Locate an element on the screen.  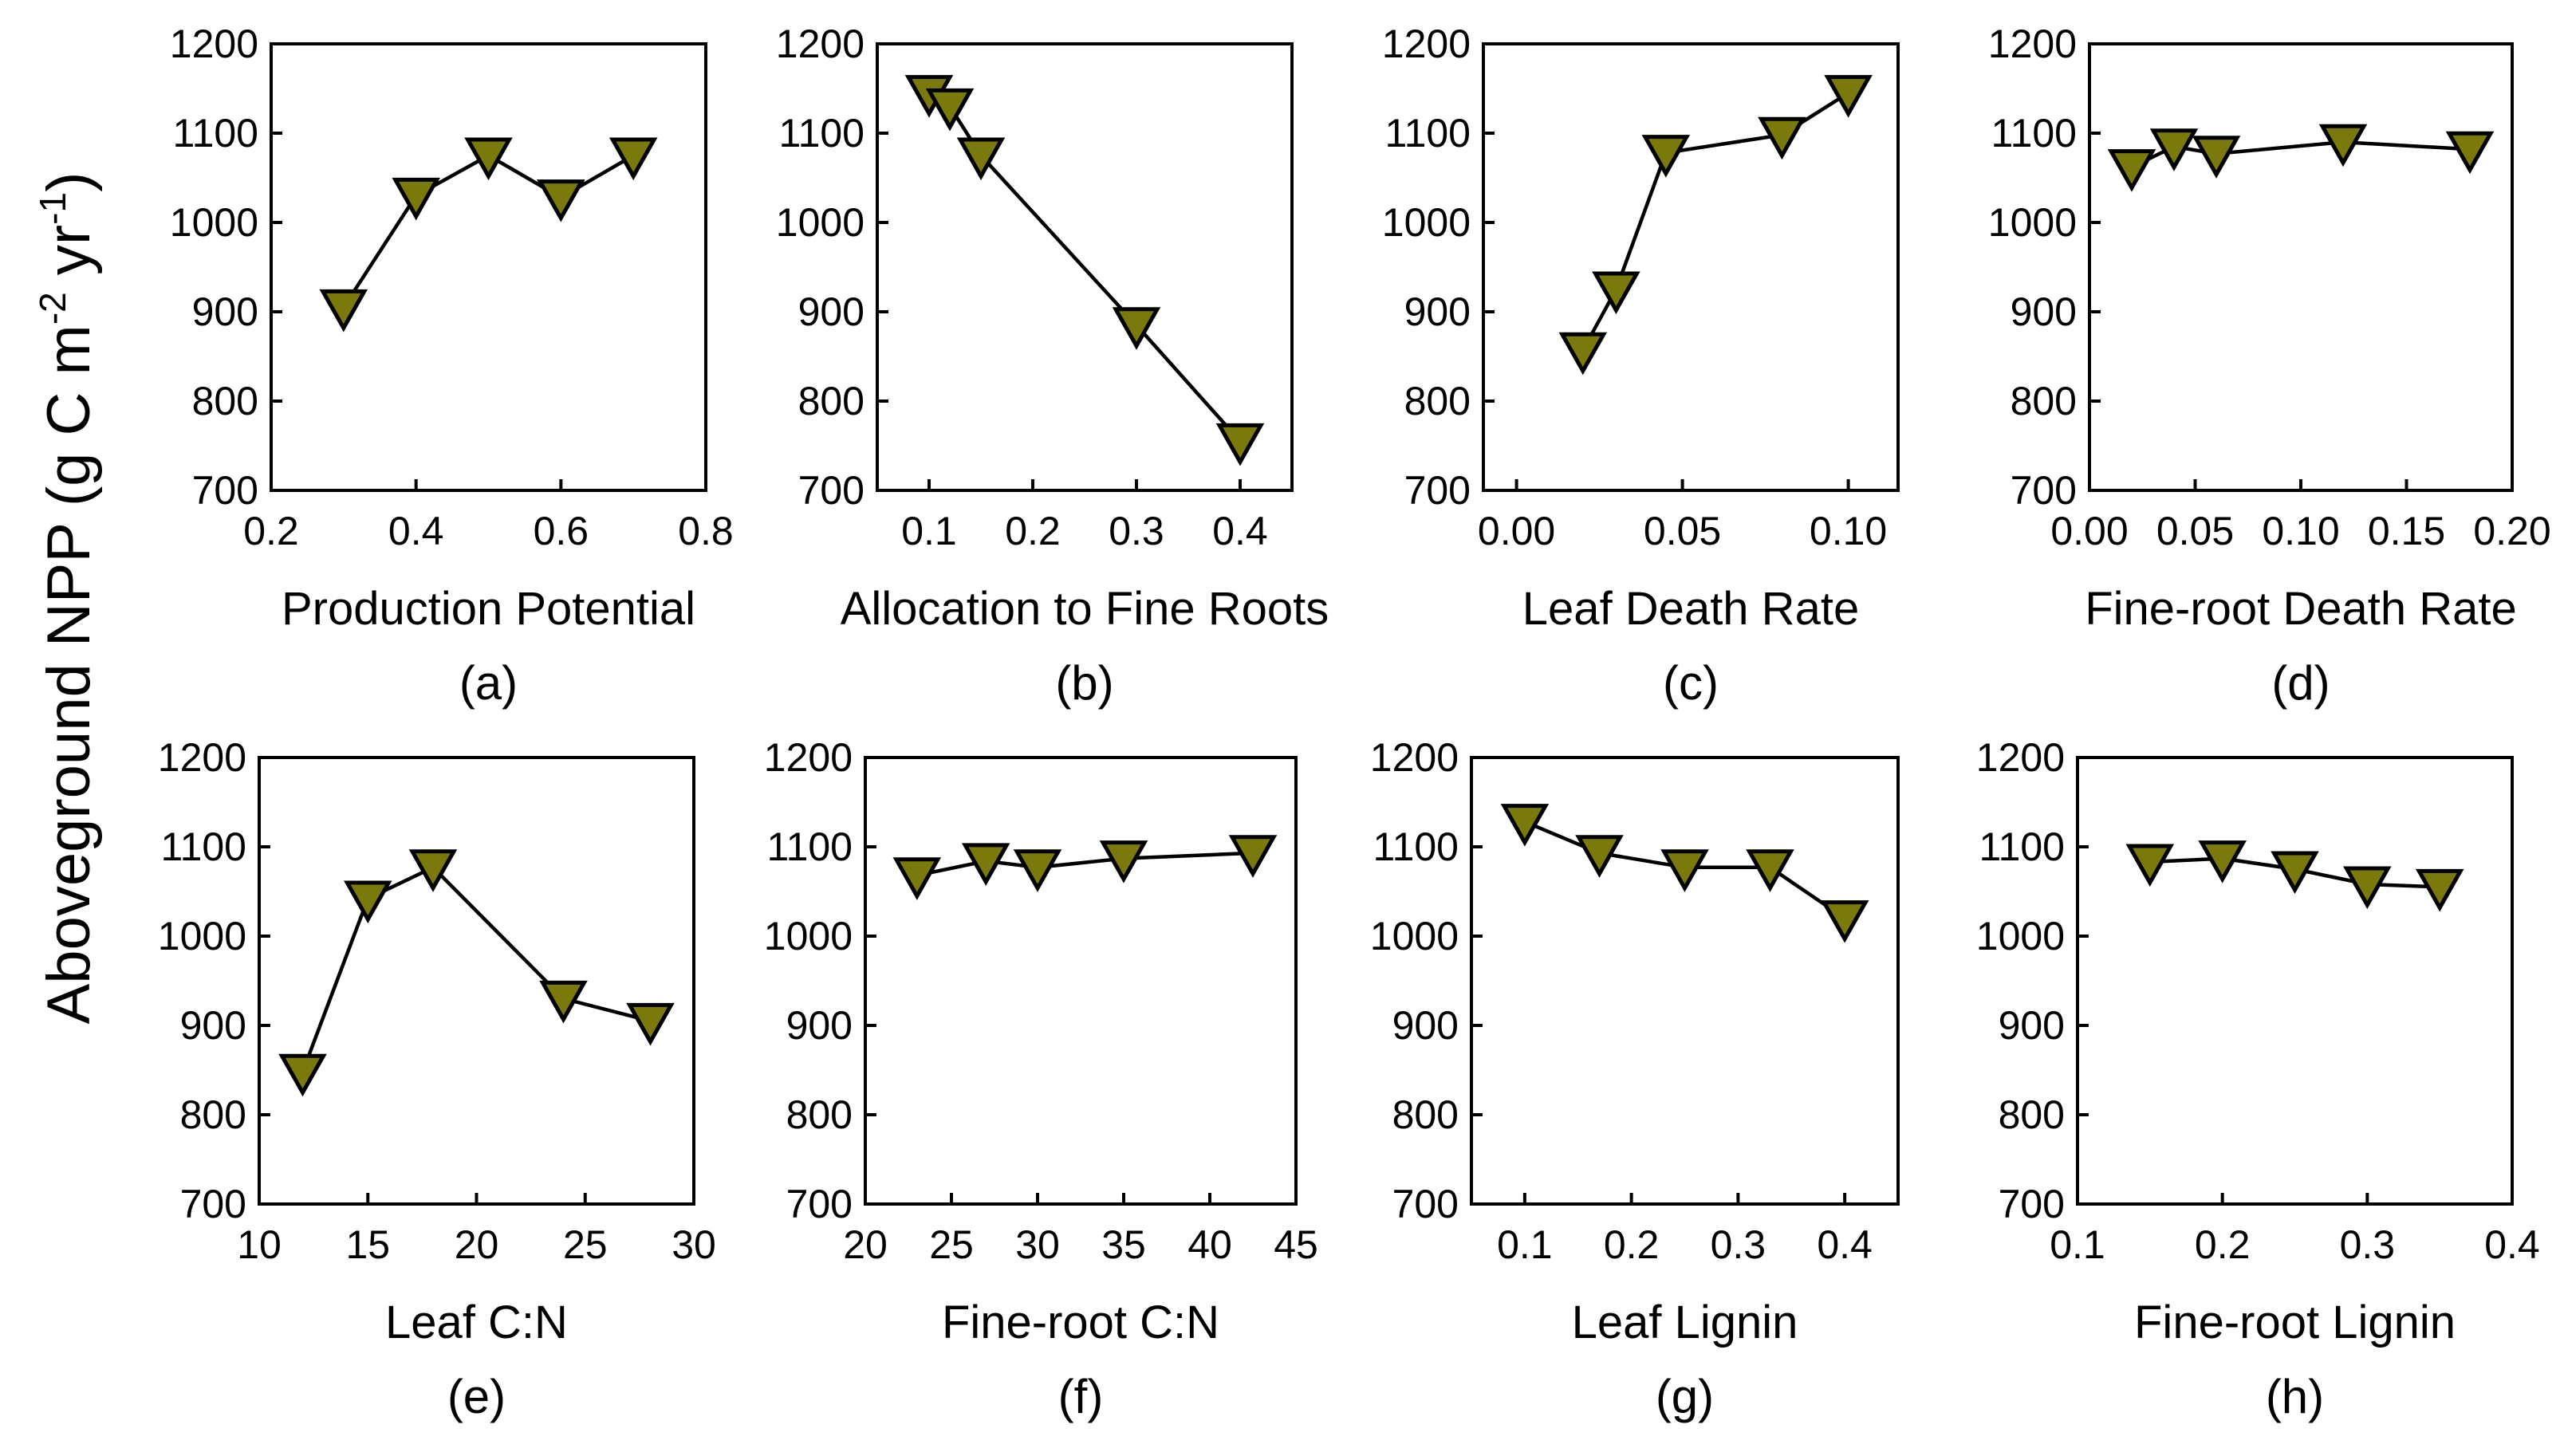
x-tick-label: 0.10 is located at coordinates (1848, 531).